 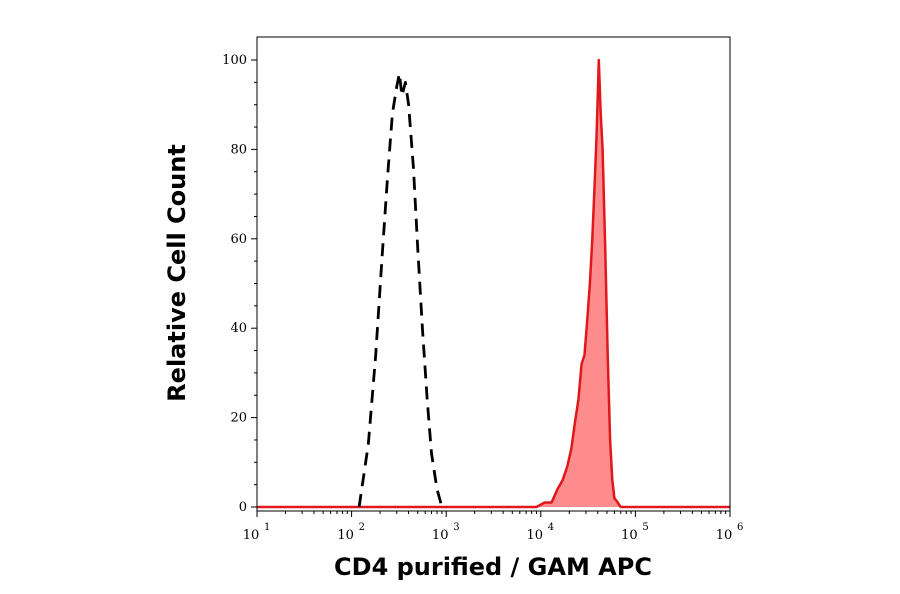 I want to click on series-line-dashed, so click(x=402, y=290).